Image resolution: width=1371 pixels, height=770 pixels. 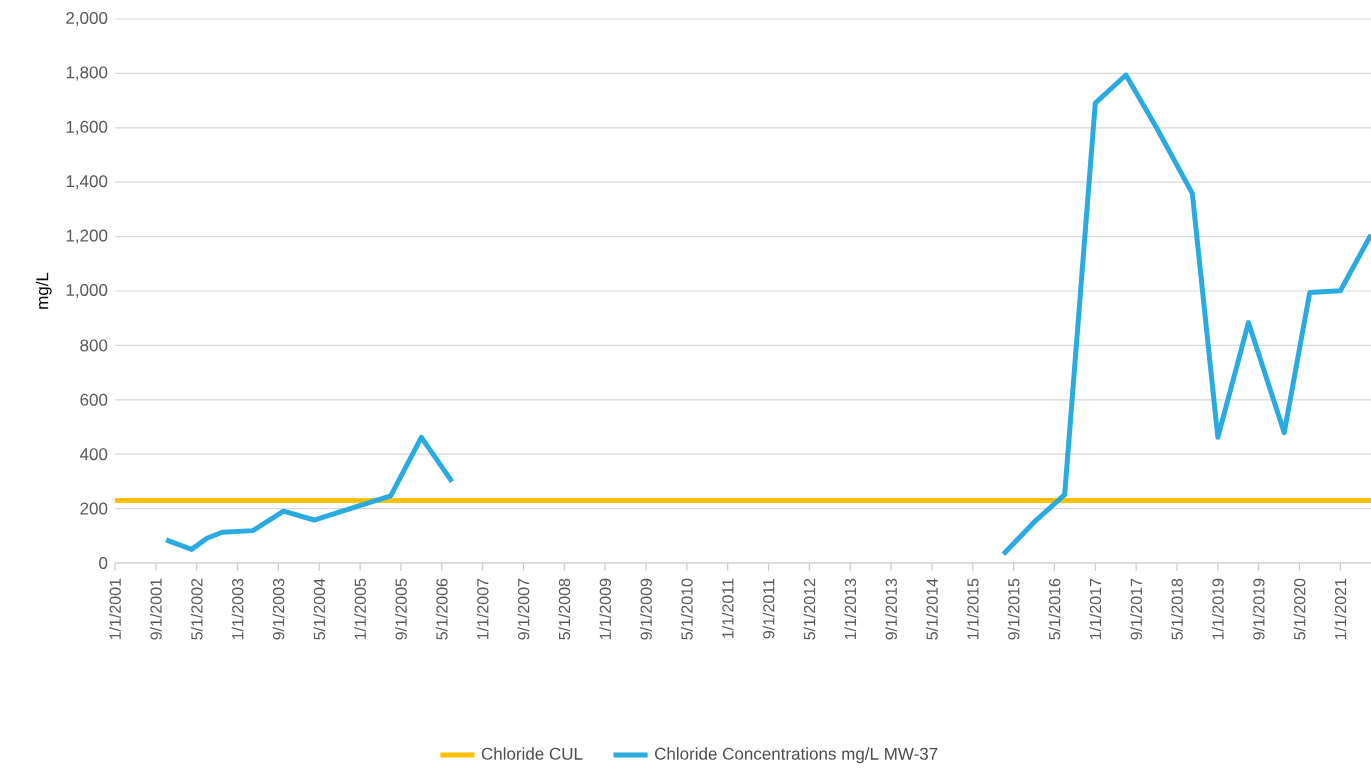 I want to click on x-tick-label: 1/1/2001, so click(x=115, y=609).